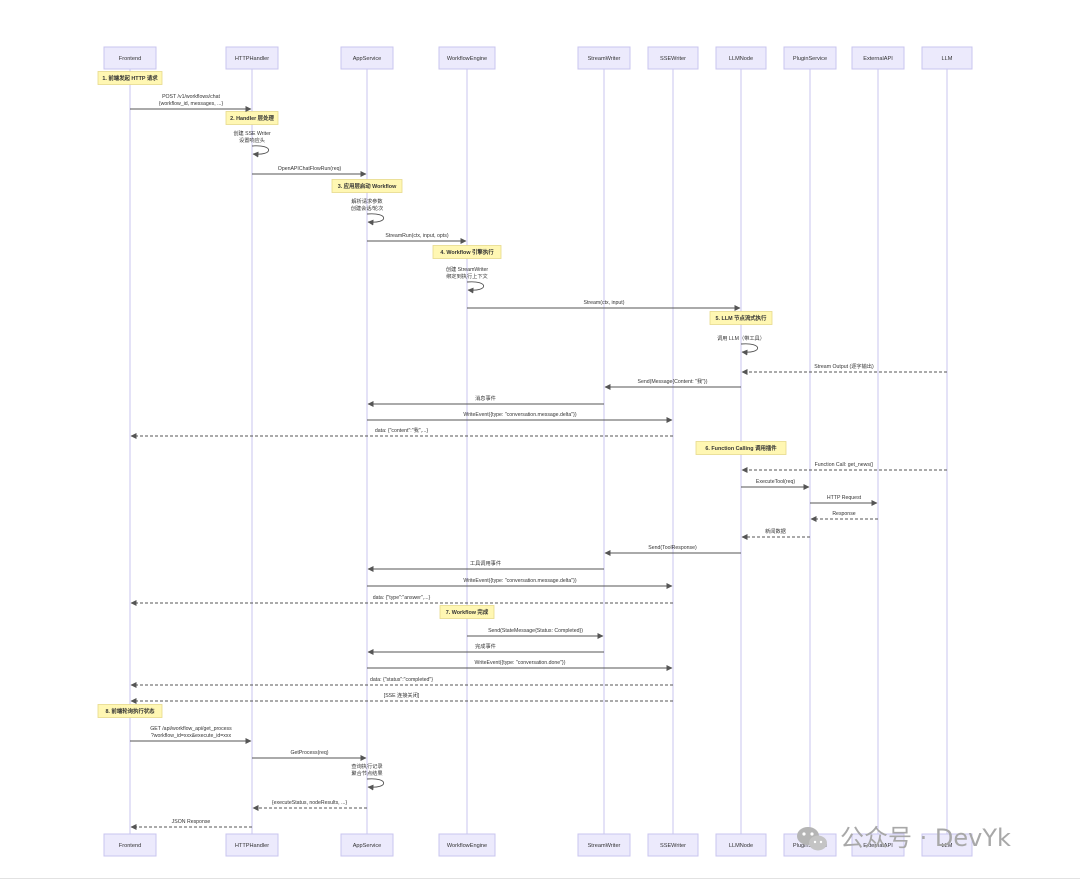 The height and width of the screenshot is (882, 1080). I want to click on message-label: Send(Message{Content: "我"}), so click(672, 381).